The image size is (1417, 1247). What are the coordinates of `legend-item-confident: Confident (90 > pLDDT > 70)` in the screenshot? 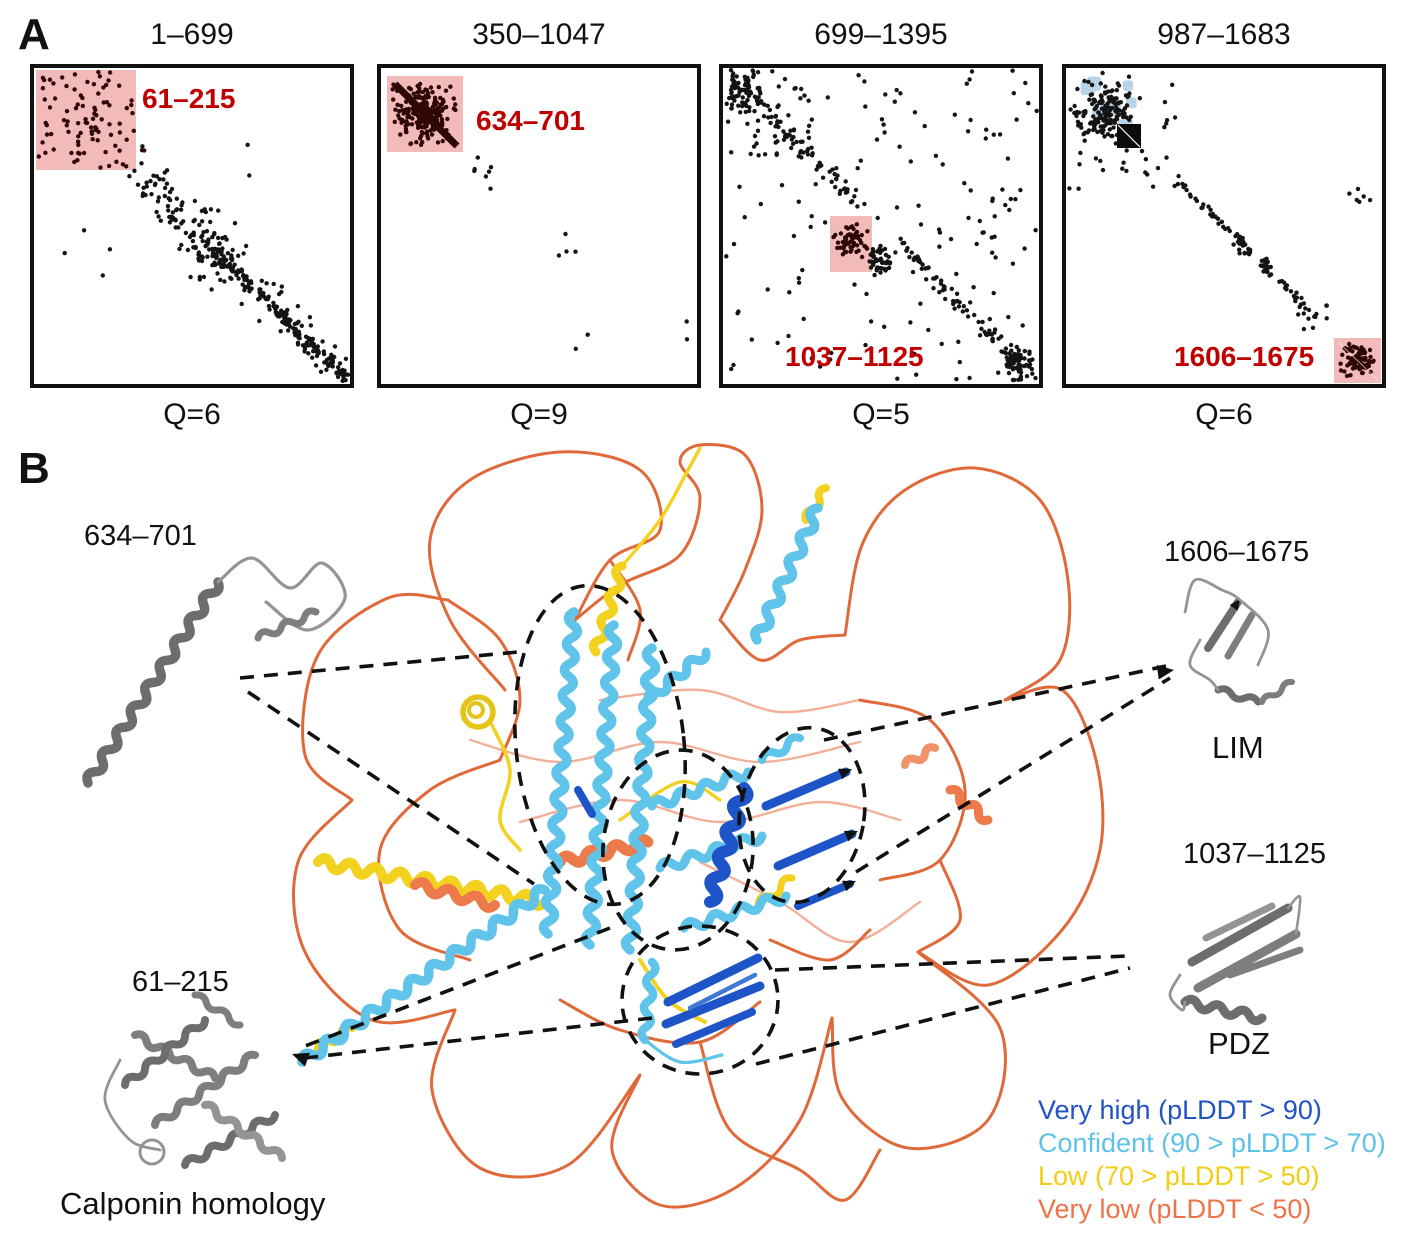 It's located at (1212, 1143).